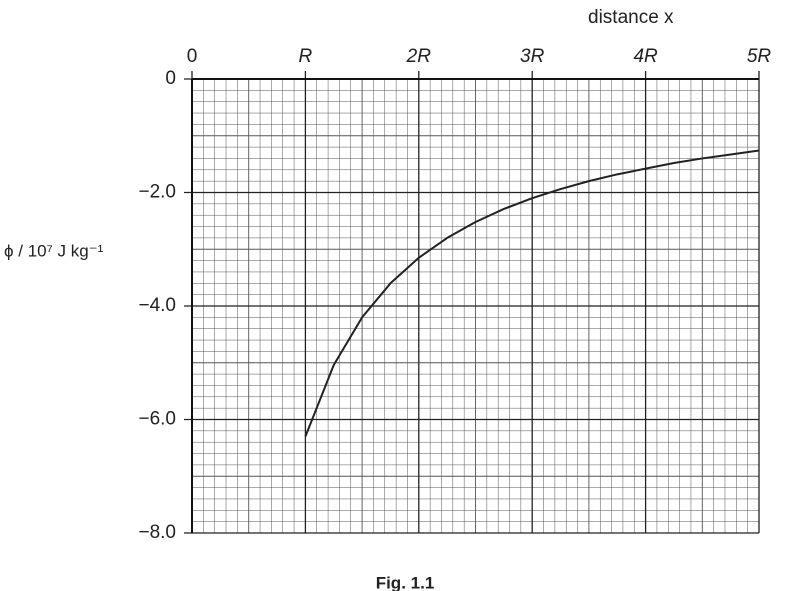 The width and height of the screenshot is (787, 591). I want to click on y-tick-label: −6.0, so click(157, 419).